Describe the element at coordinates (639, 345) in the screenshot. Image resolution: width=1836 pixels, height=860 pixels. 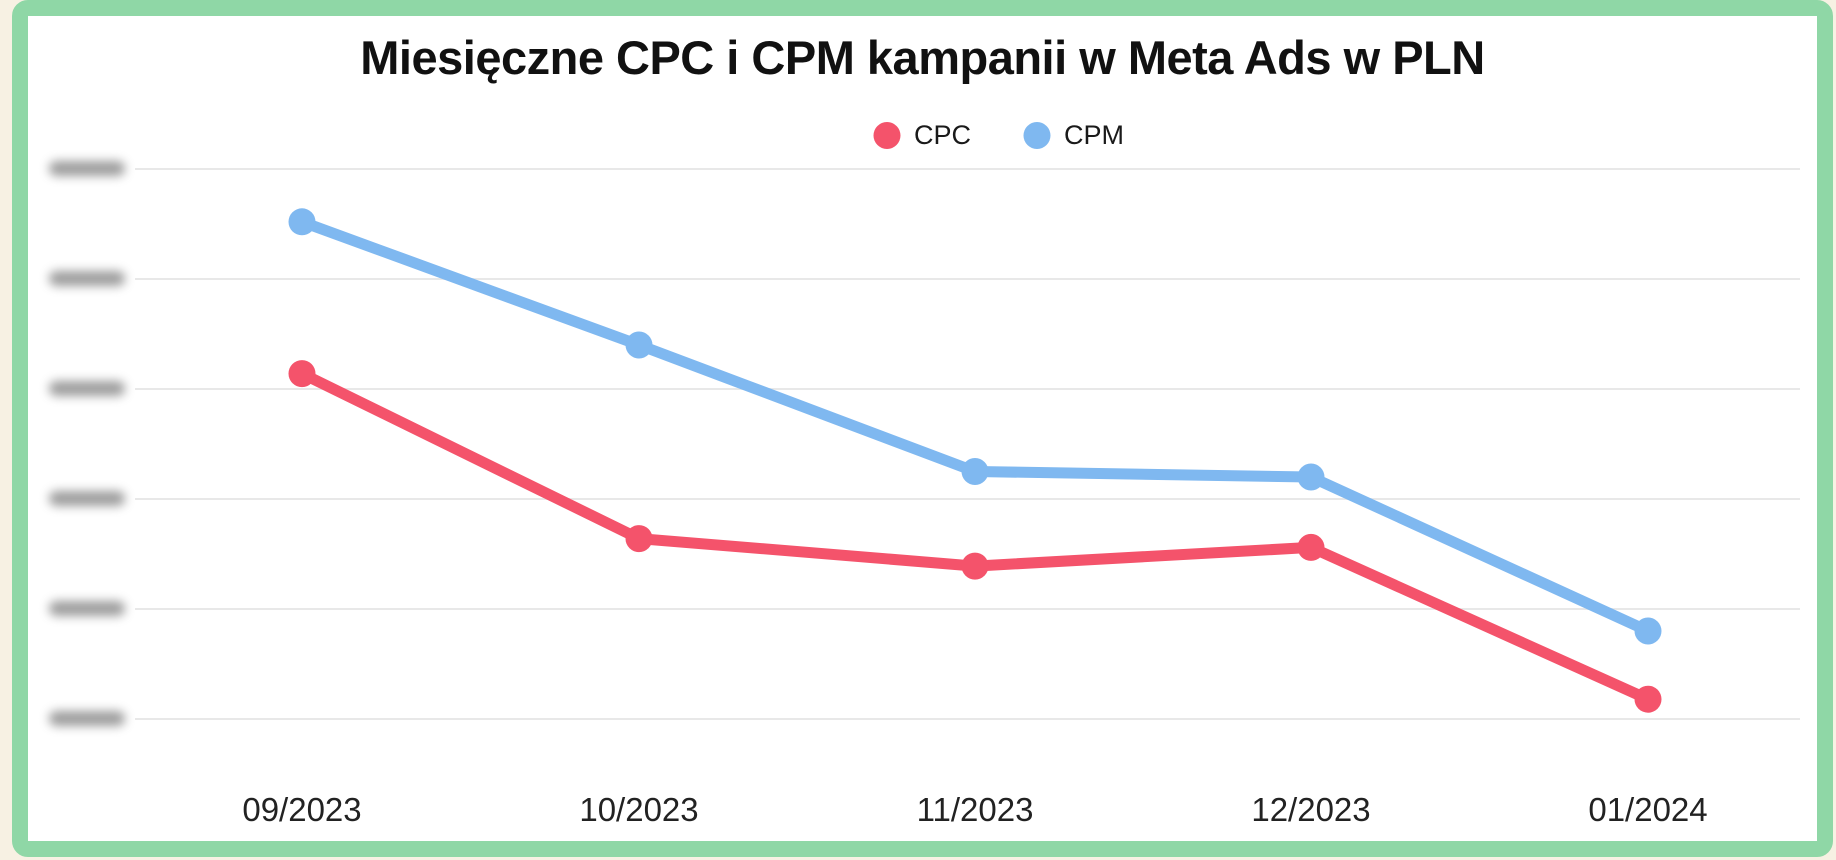
I see `data-point-cpm-10/2023` at that location.